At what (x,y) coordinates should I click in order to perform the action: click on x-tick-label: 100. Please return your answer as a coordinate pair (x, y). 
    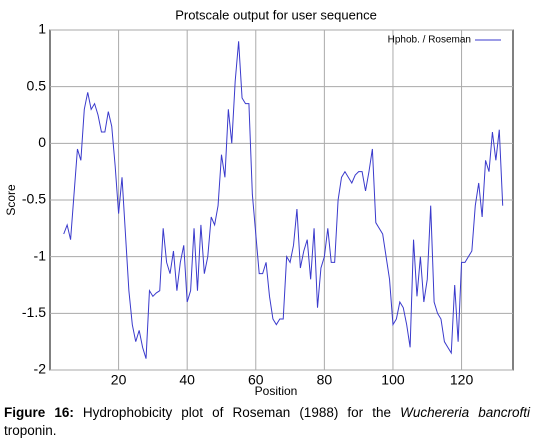
    Looking at the image, I should click on (393, 380).